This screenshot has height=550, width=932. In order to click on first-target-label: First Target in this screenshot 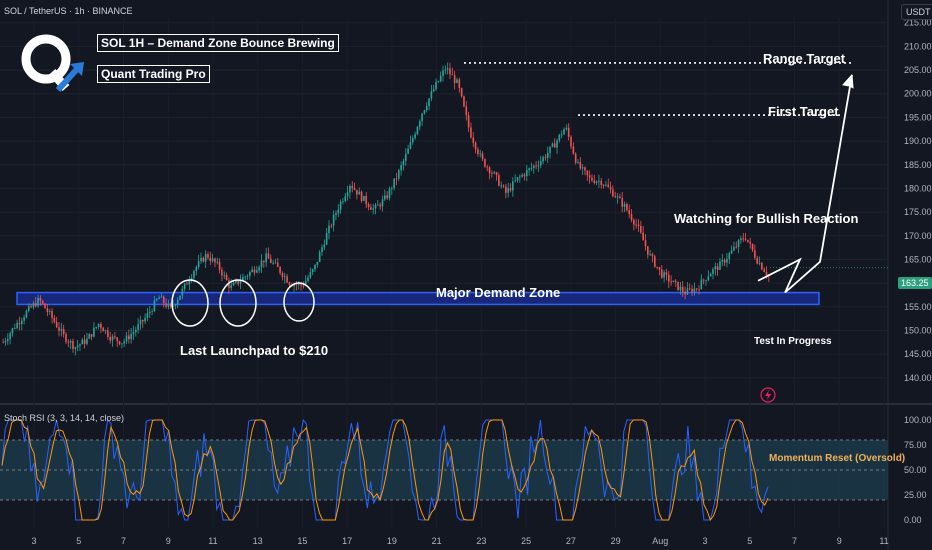, I will do `click(803, 111)`.